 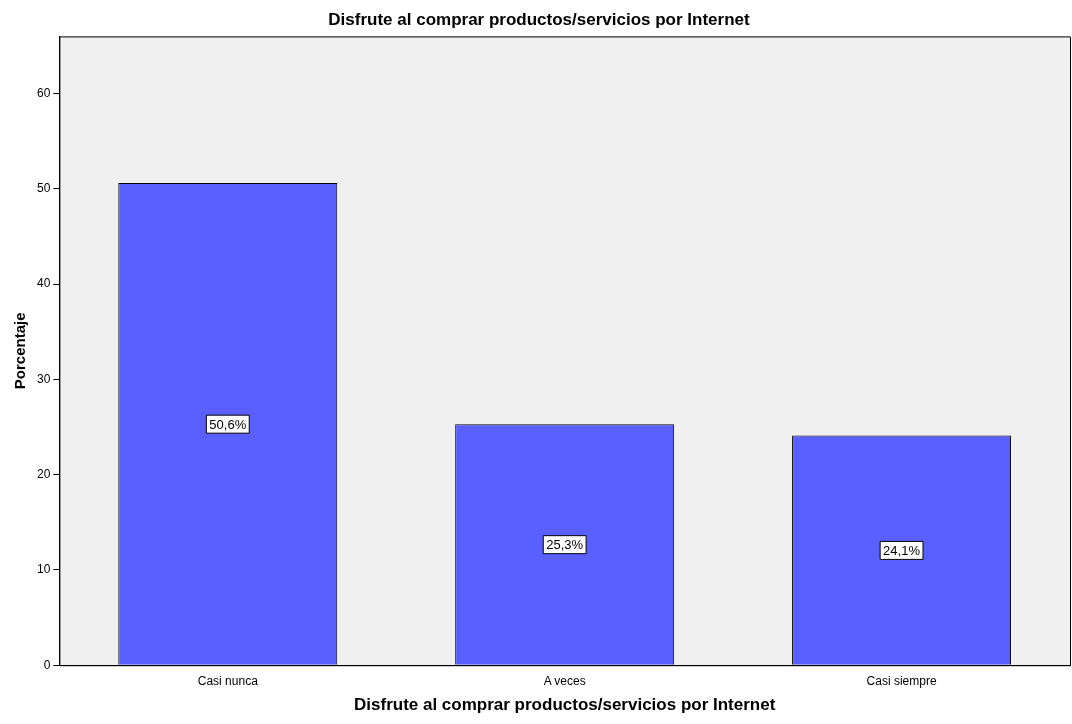 What do you see at coordinates (43, 188) in the screenshot?
I see `y-tick-label: 50` at bounding box center [43, 188].